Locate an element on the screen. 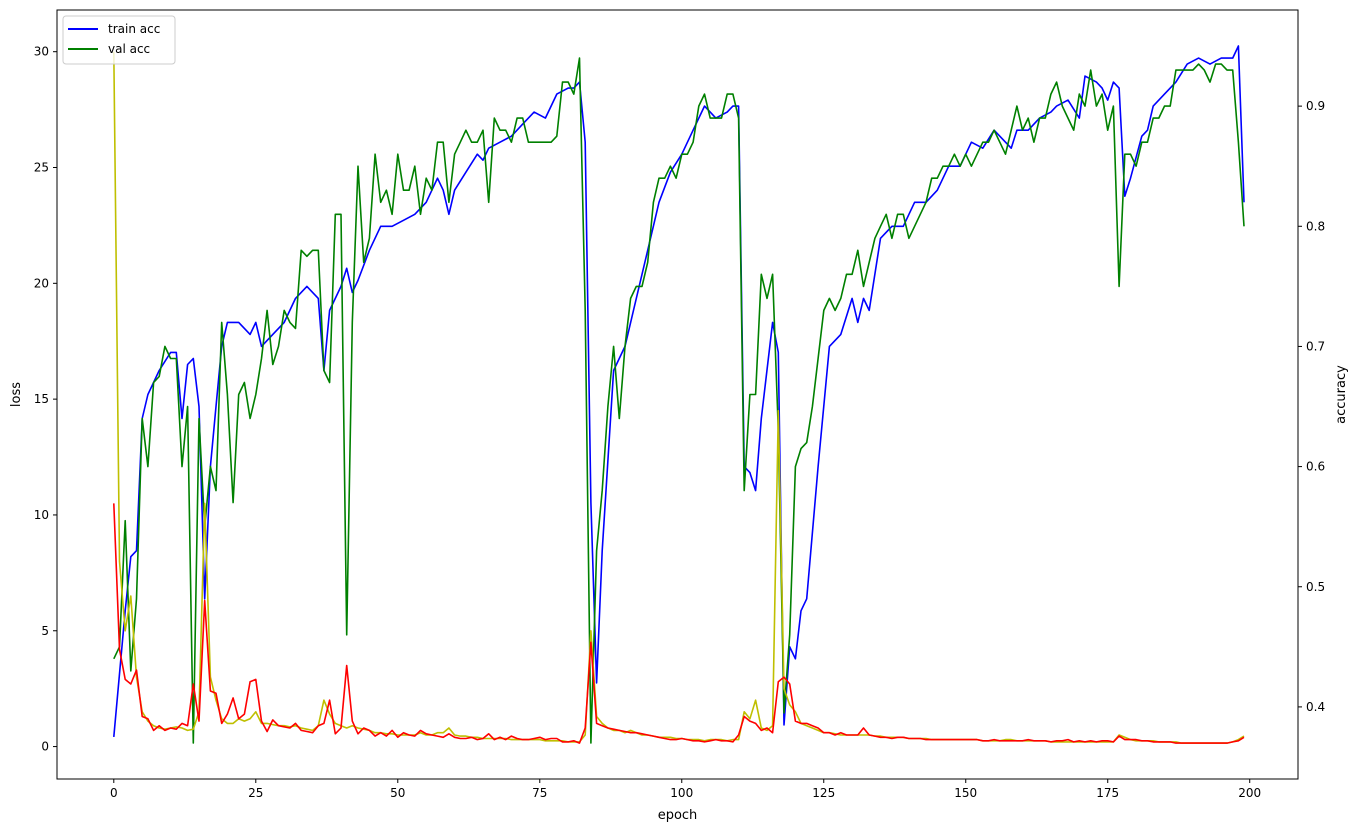  x-tick-label: 175 is located at coordinates (1107, 793).